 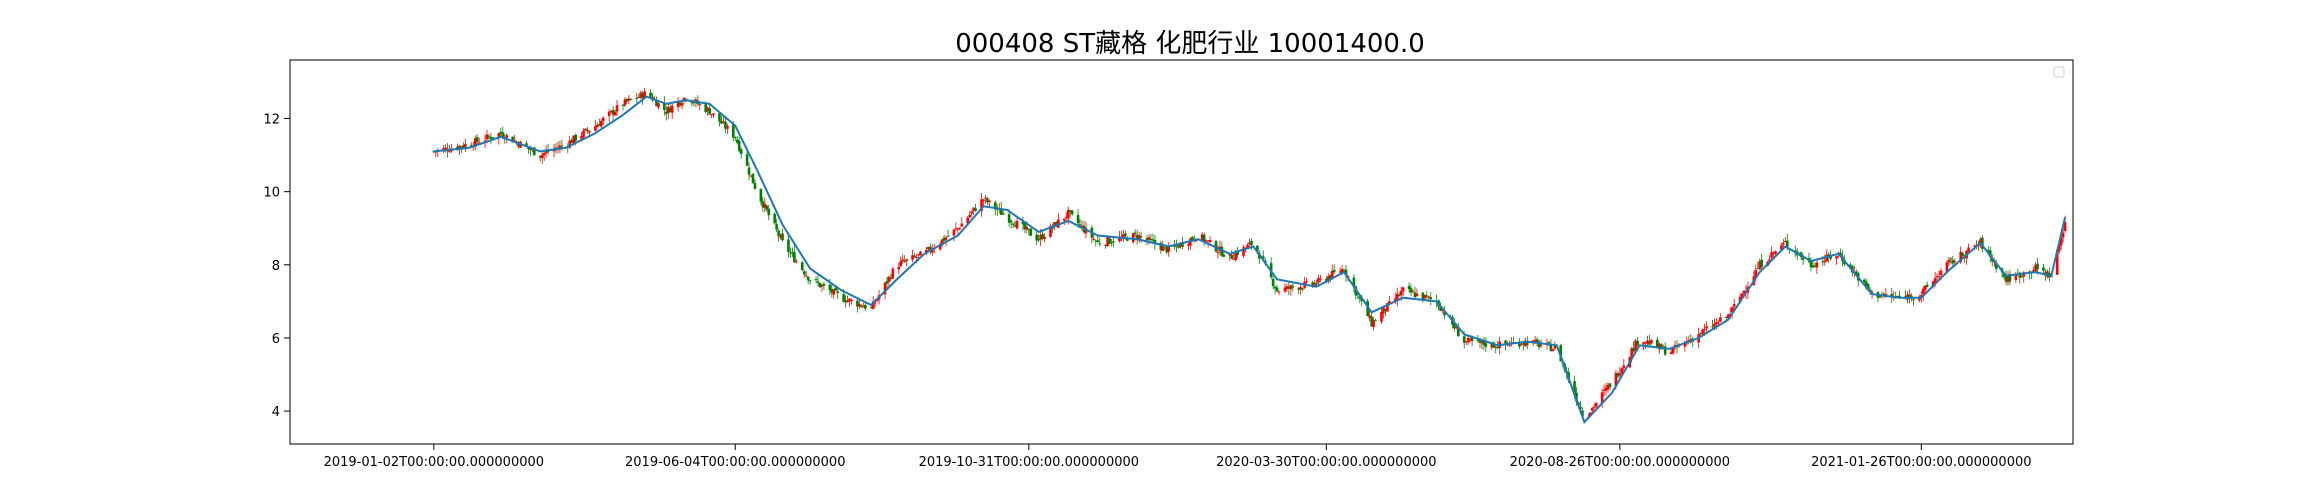 What do you see at coordinates (276, 266) in the screenshot?
I see `y-axis: 4 6 8 10 12` at bounding box center [276, 266].